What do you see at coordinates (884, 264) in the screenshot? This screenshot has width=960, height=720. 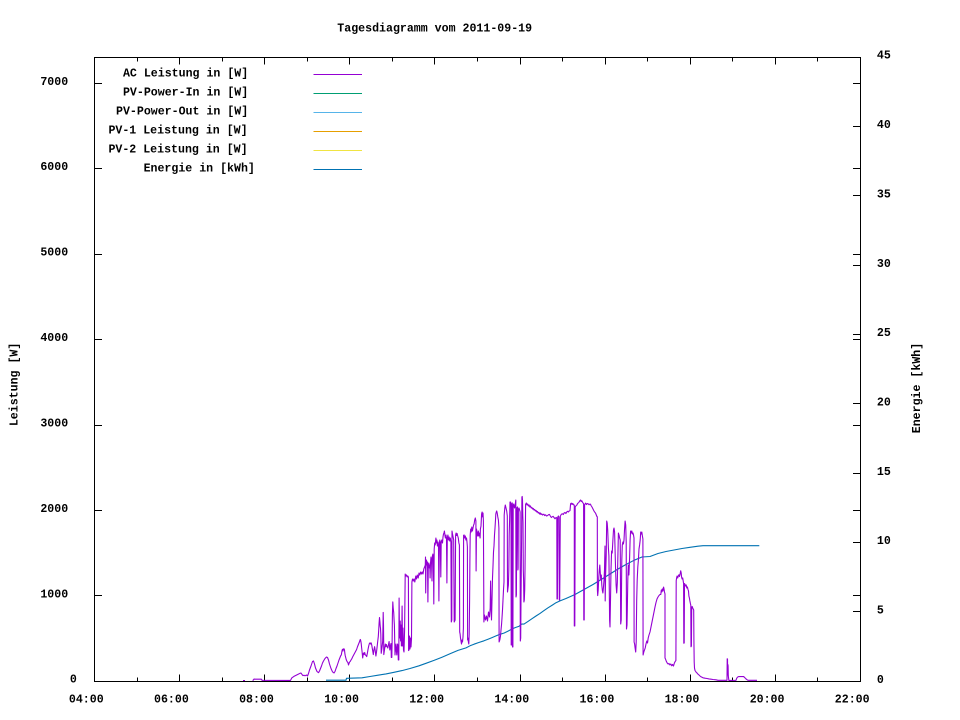 I see `svg-text: 30` at bounding box center [884, 264].